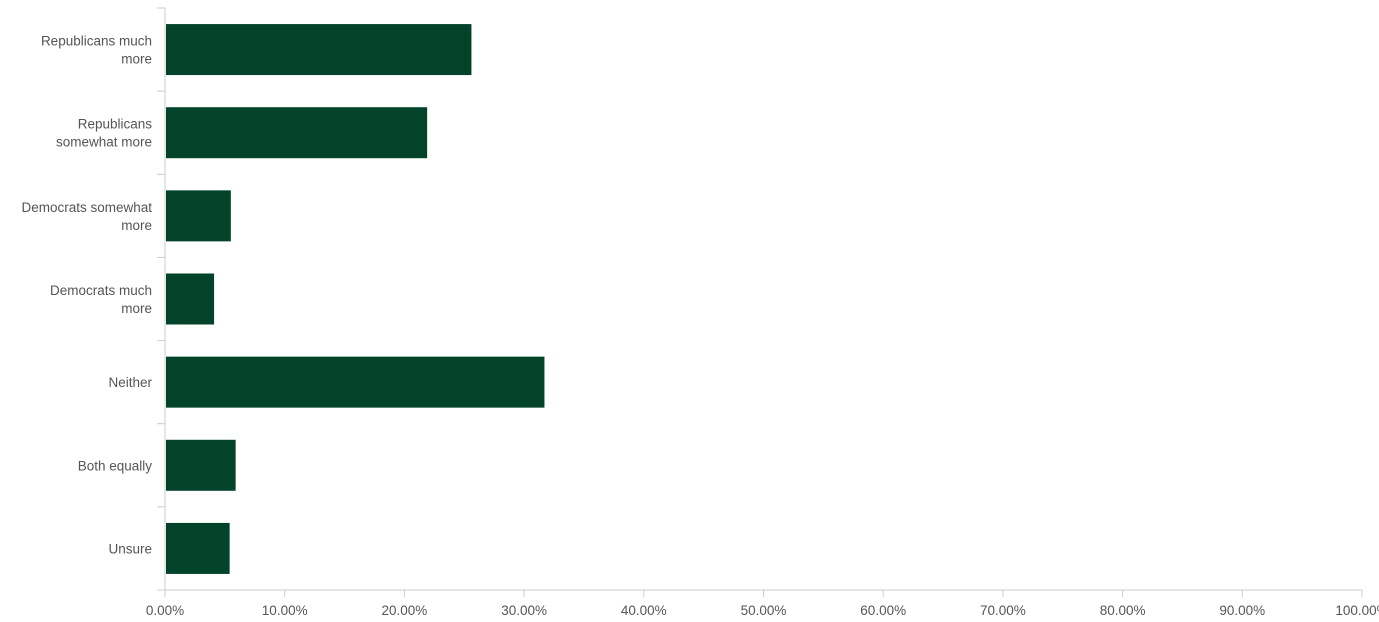 The image size is (1379, 622). Describe the element at coordinates (130, 548) in the screenshot. I see `category-label: Unsure` at that location.